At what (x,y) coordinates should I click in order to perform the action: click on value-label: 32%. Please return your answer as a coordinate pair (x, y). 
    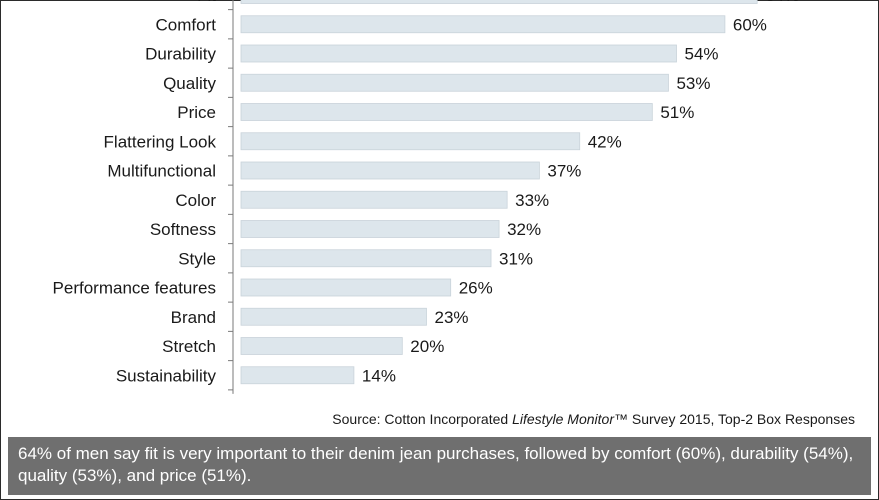
    Looking at the image, I should click on (524, 229).